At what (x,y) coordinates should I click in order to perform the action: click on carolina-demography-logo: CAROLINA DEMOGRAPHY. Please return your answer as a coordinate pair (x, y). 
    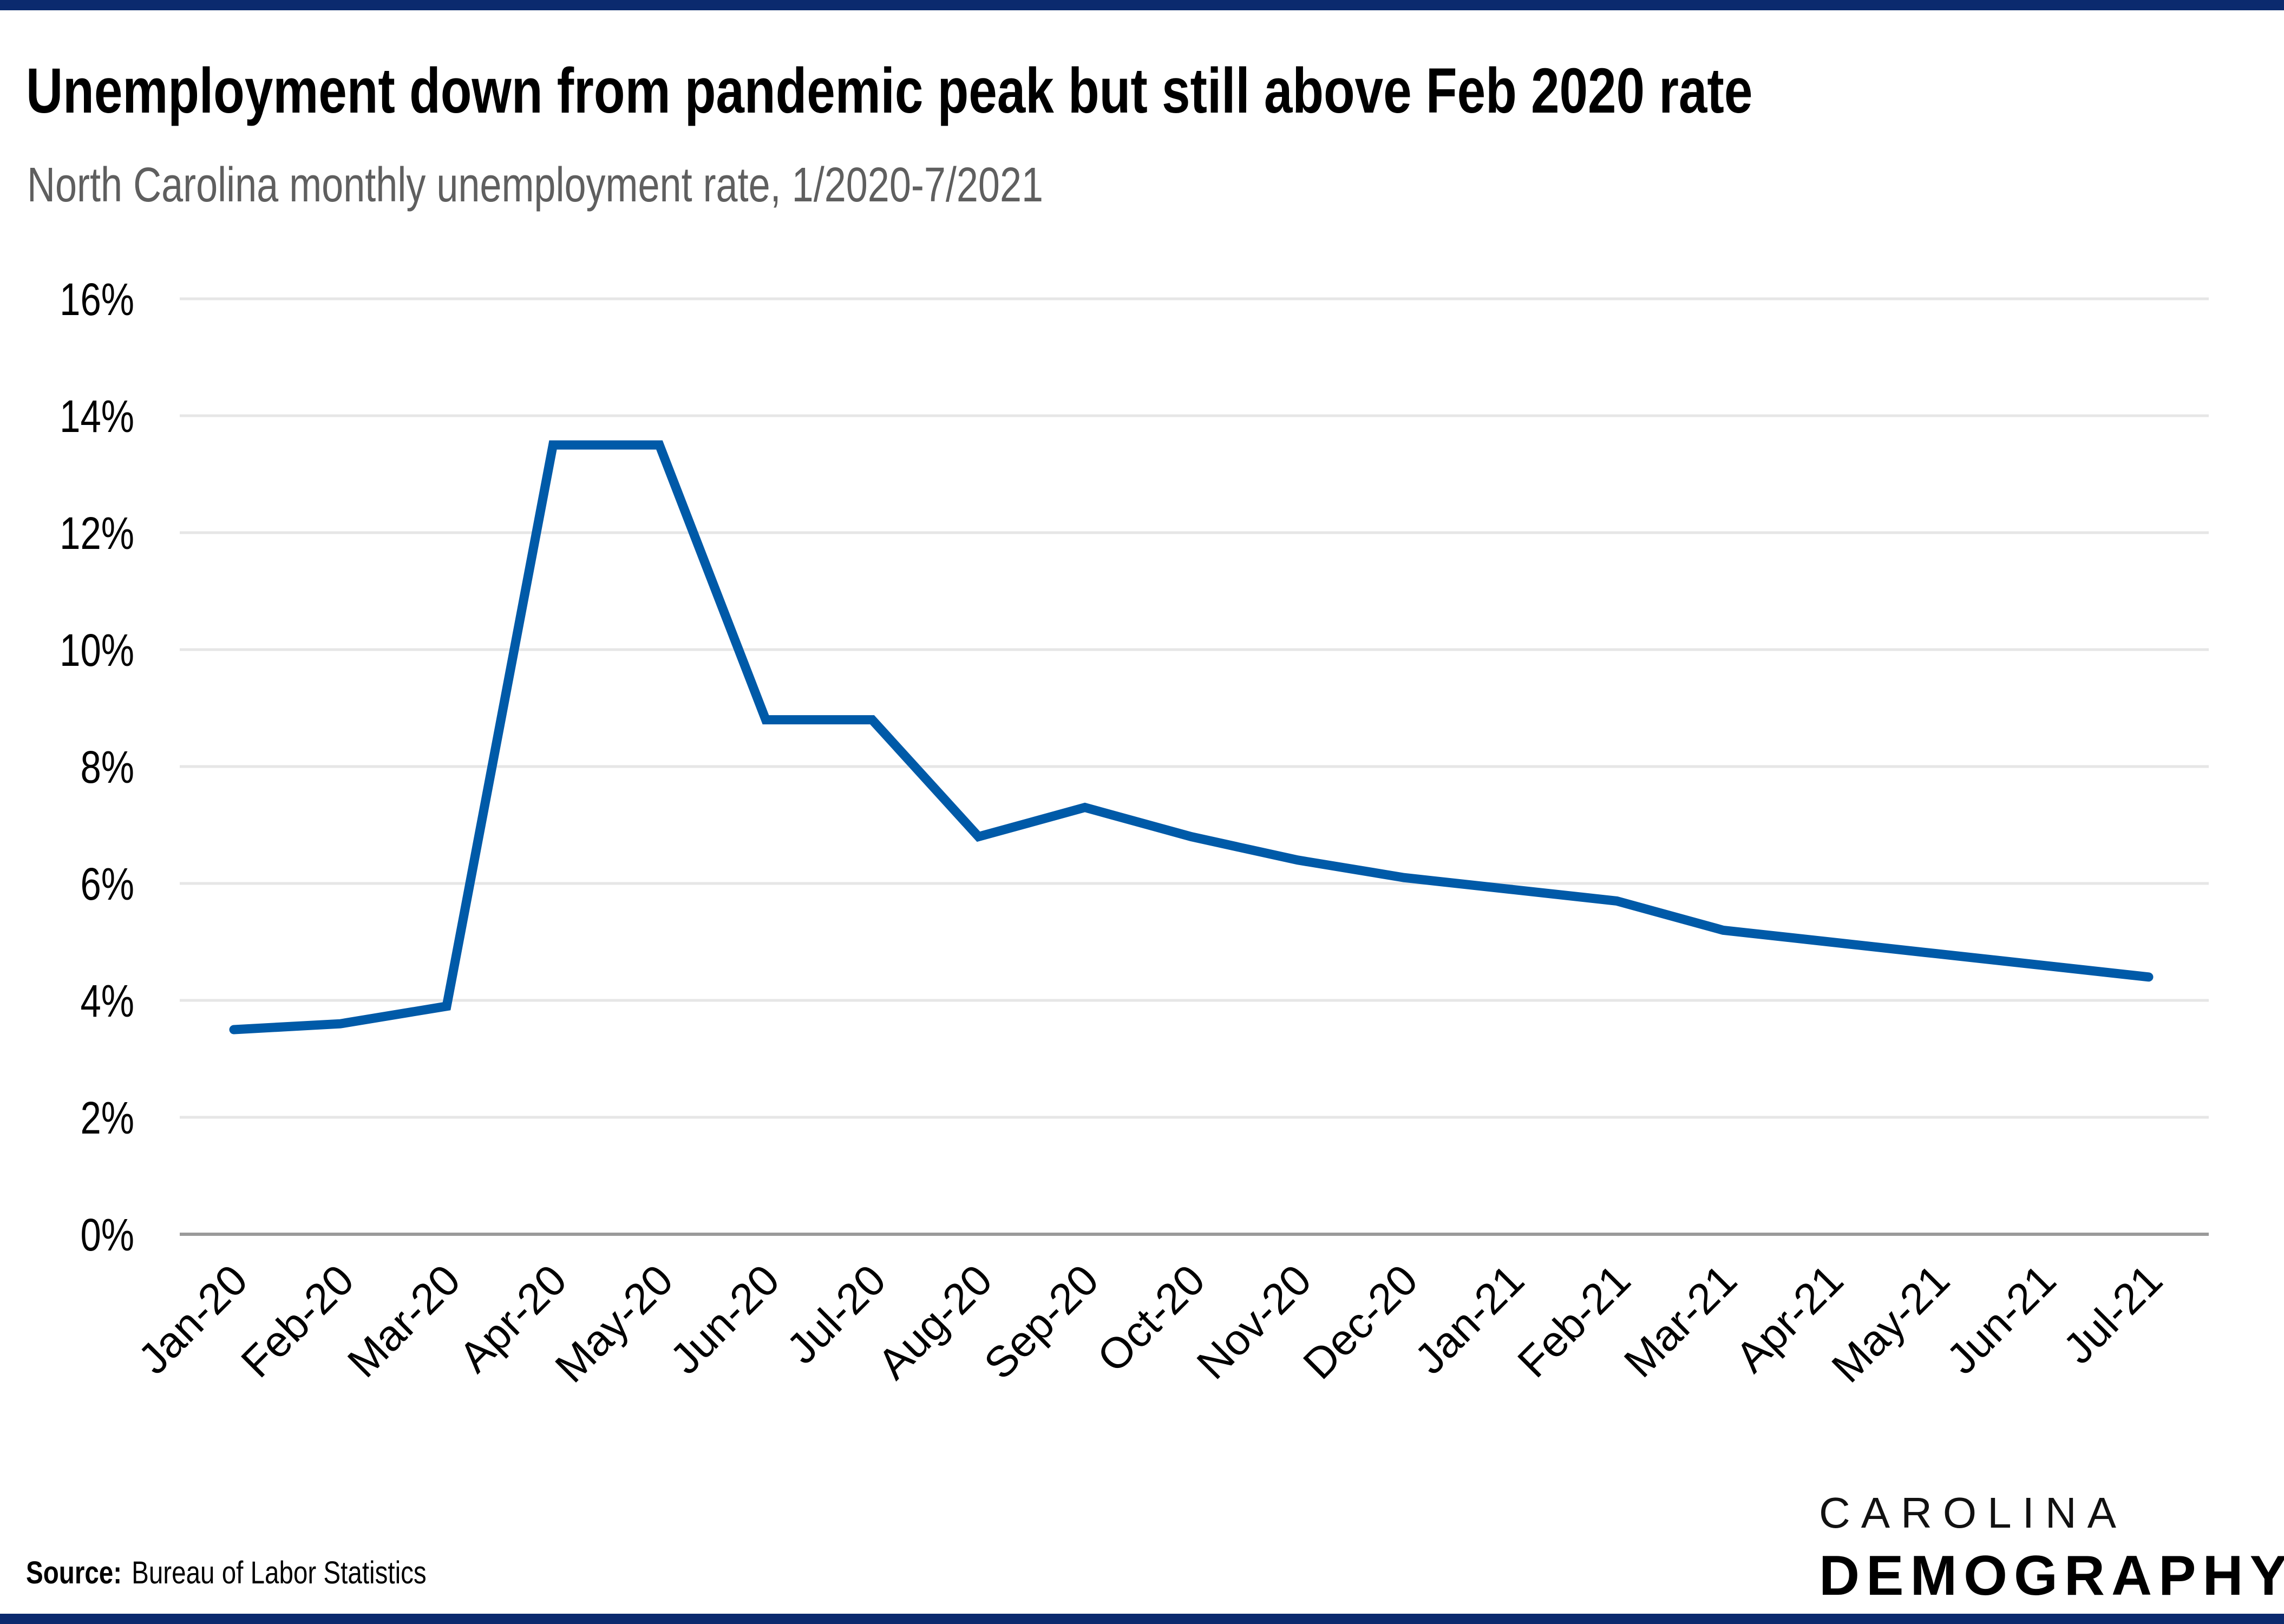
    Looking at the image, I should click on (2051, 1547).